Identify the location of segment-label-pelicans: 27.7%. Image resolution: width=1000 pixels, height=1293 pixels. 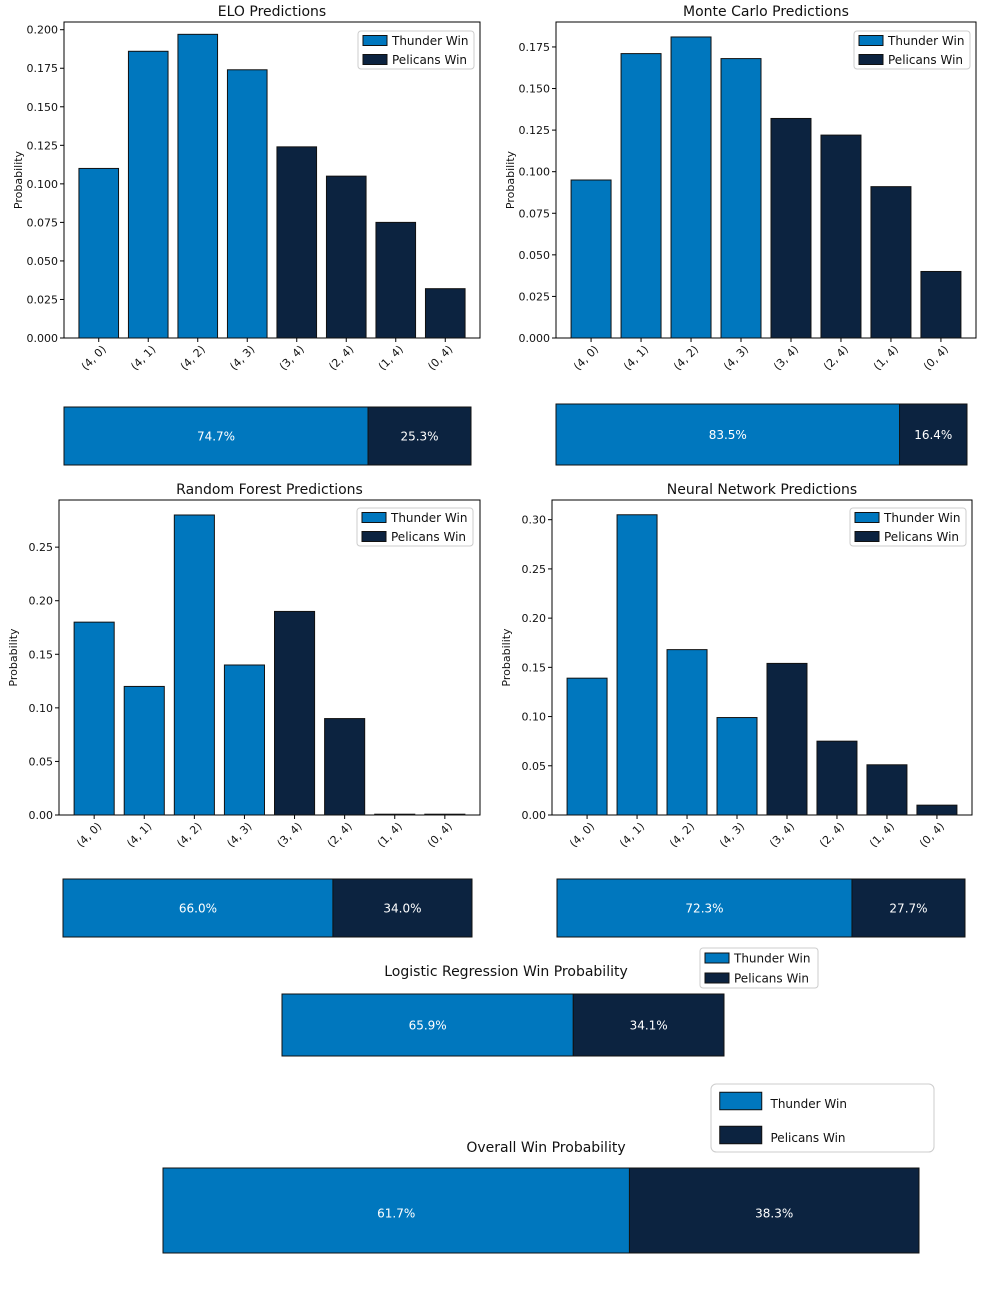
(908, 908).